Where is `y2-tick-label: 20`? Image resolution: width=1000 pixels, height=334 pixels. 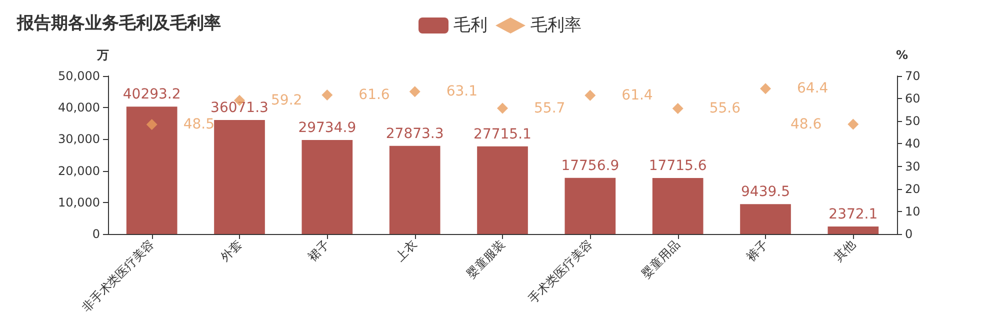
y2-tick-label: 20 is located at coordinates (912, 189).